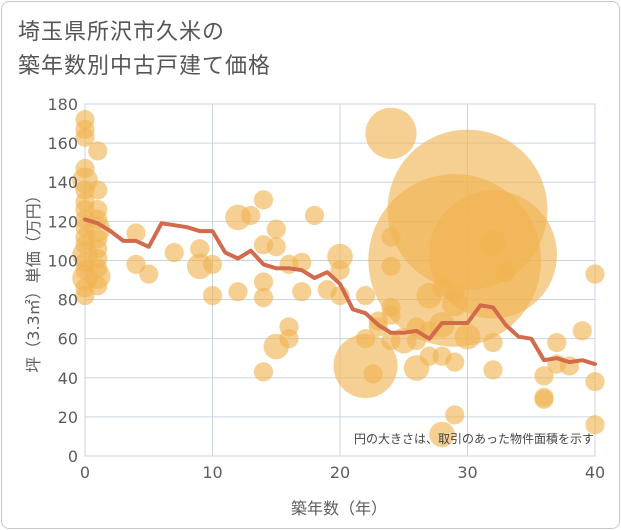 The image size is (621, 530). What do you see at coordinates (68, 417) in the screenshot?
I see `y-tick-label-20: 20` at bounding box center [68, 417].